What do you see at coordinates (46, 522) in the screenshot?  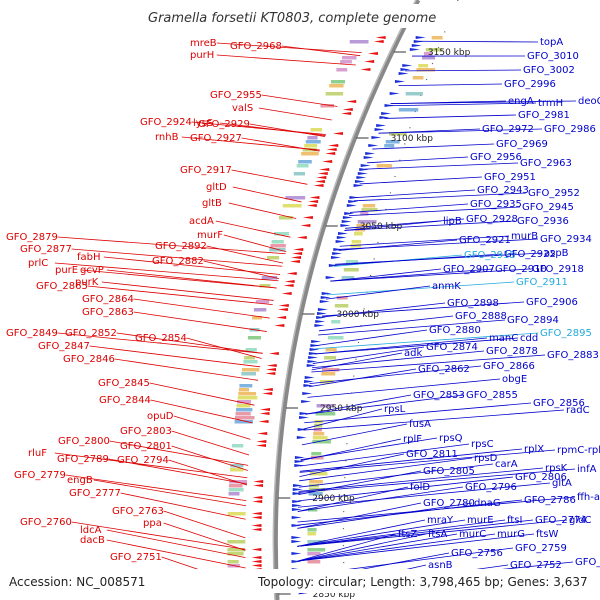 I see `gene-label-left: GFO_2760` at bounding box center [46, 522].